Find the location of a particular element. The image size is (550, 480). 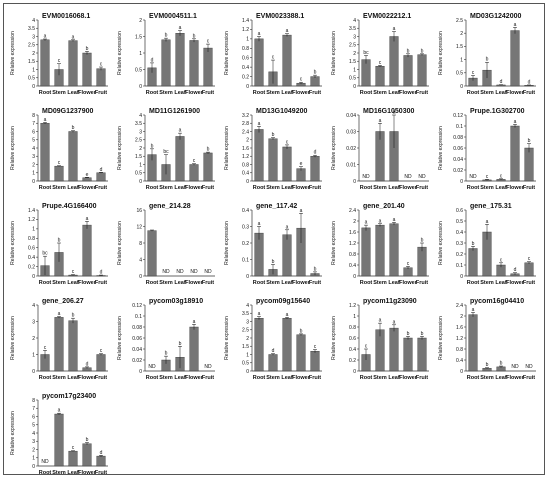

y-tick-label: 1.6 is located at coordinates (352, 233).